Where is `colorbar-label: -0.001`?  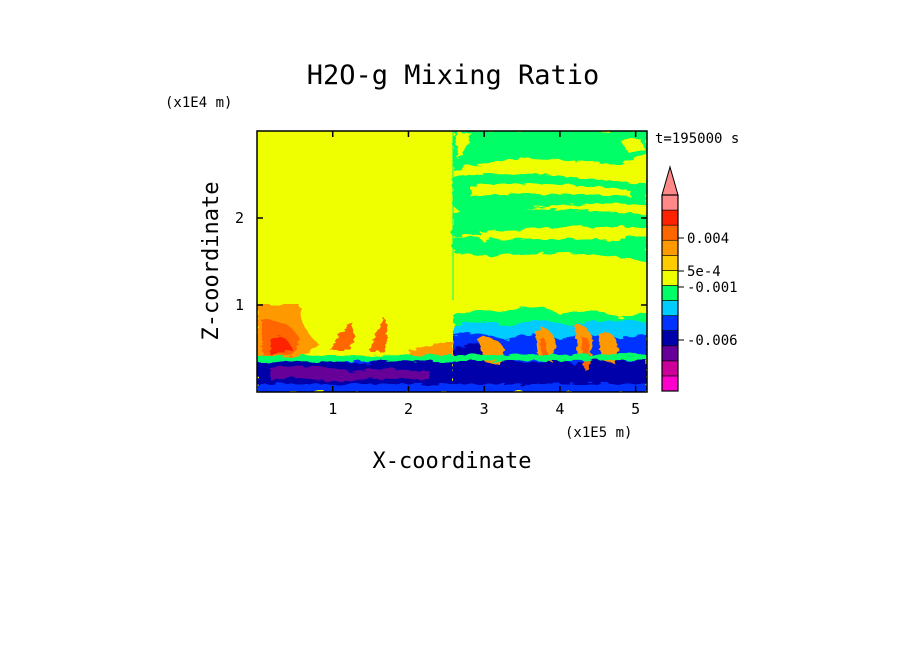
colorbar-label: -0.001 is located at coordinates (712, 288).